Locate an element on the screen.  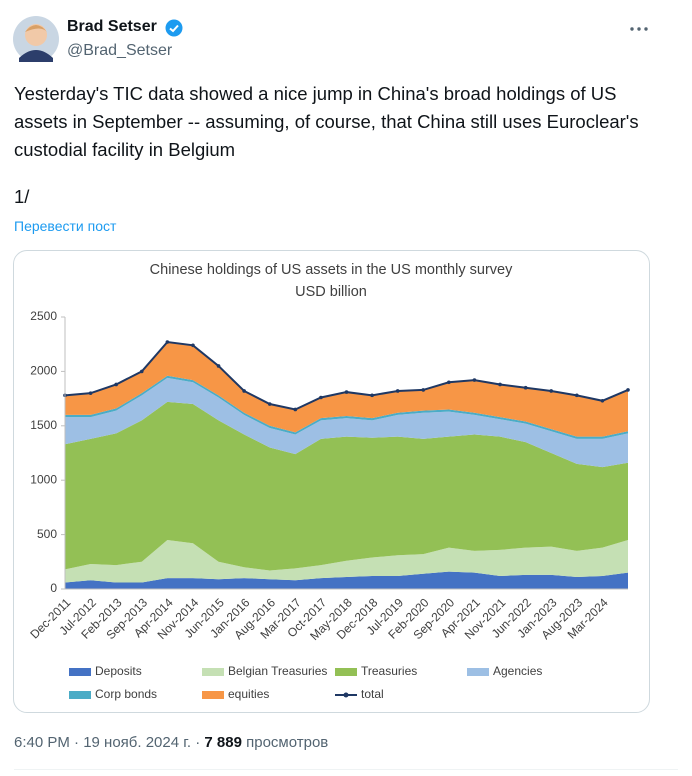
thread-marker: 1/ is located at coordinates (22, 196).